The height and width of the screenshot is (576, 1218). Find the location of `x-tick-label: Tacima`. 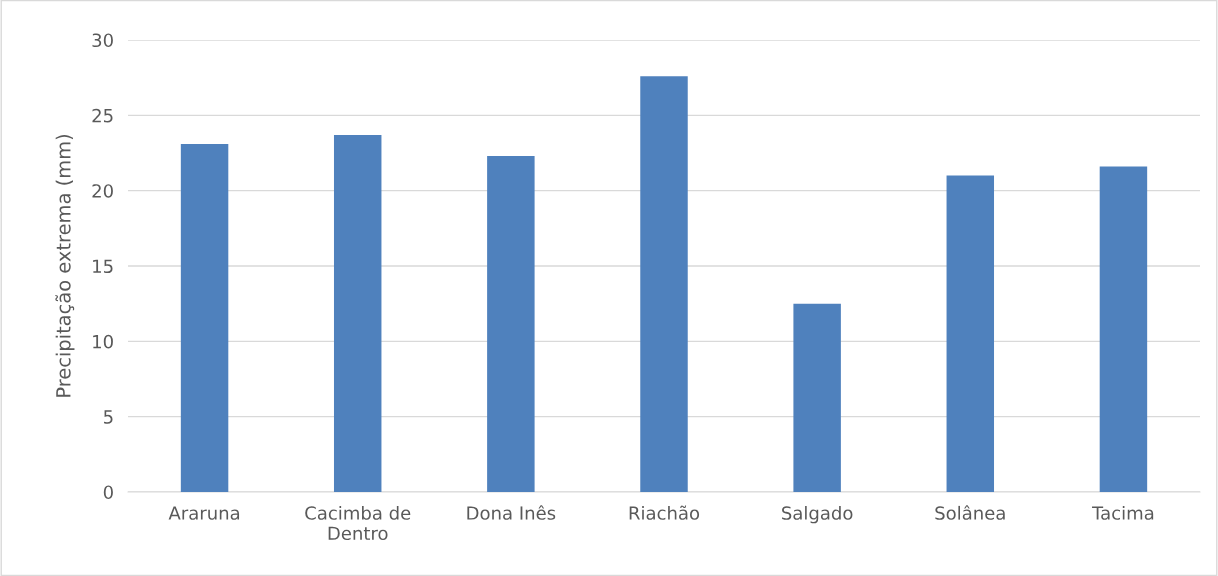

x-tick-label: Tacima is located at coordinates (1123, 512).